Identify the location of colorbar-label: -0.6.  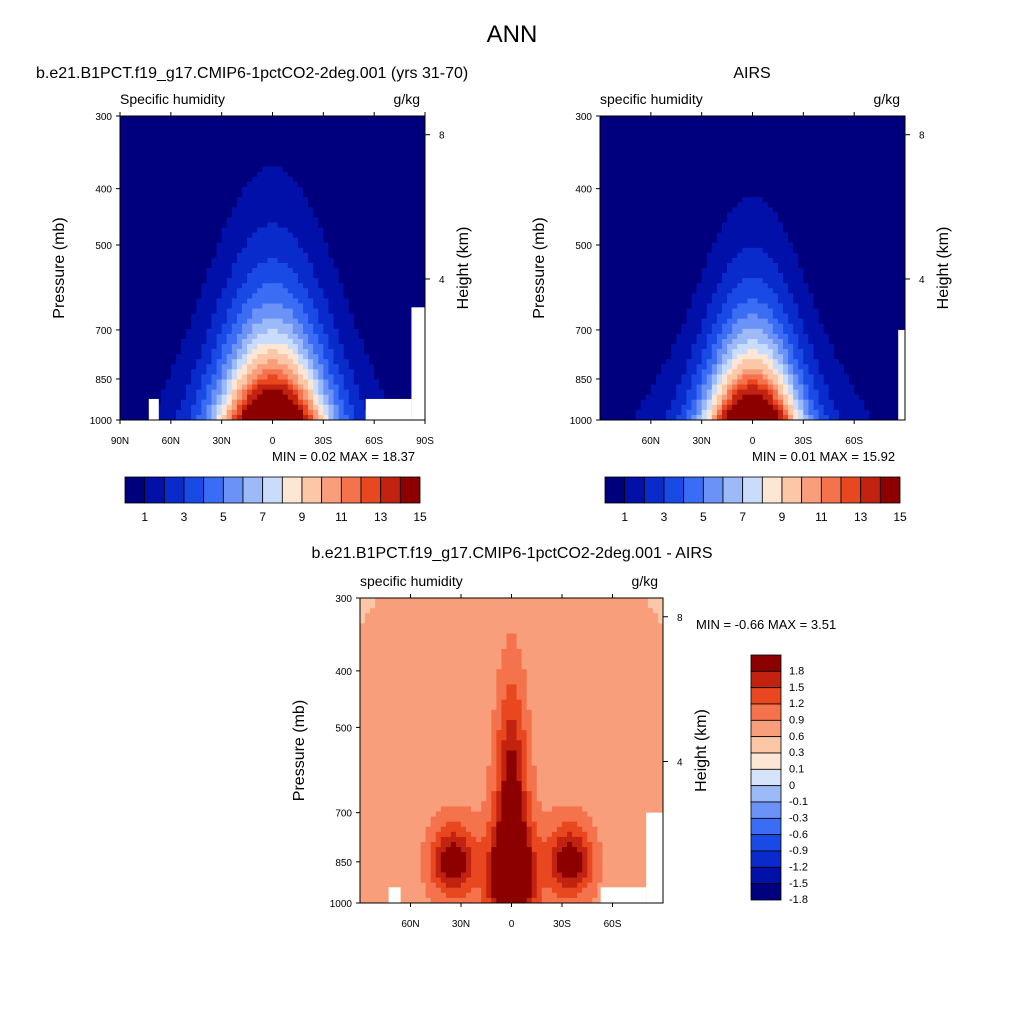
(798, 835).